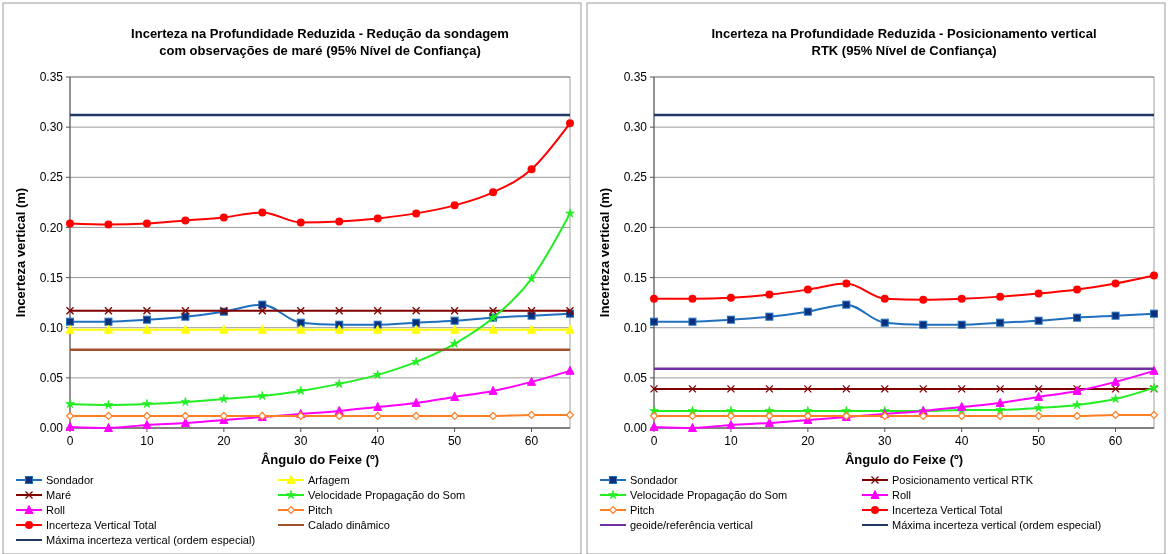  What do you see at coordinates (691, 524) in the screenshot?
I see `legend-label: geoide/referência vertical` at bounding box center [691, 524].